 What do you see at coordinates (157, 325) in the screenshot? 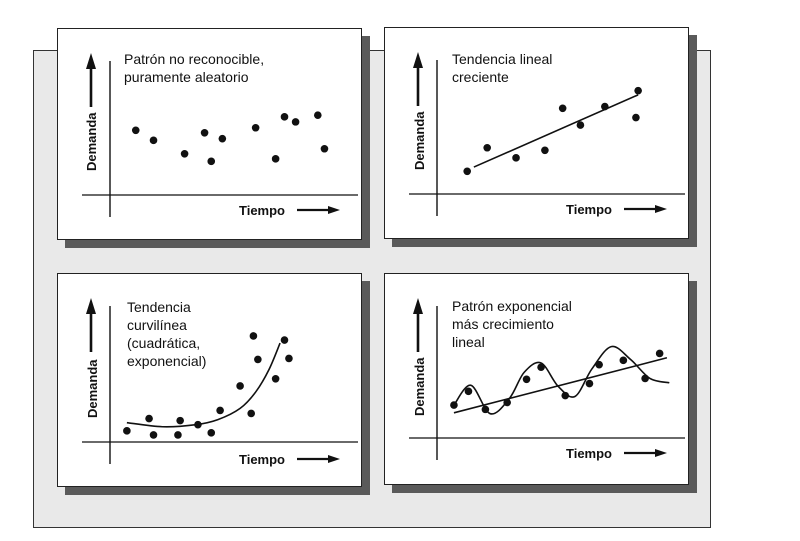
I see `title-line: curvilínea` at bounding box center [157, 325].